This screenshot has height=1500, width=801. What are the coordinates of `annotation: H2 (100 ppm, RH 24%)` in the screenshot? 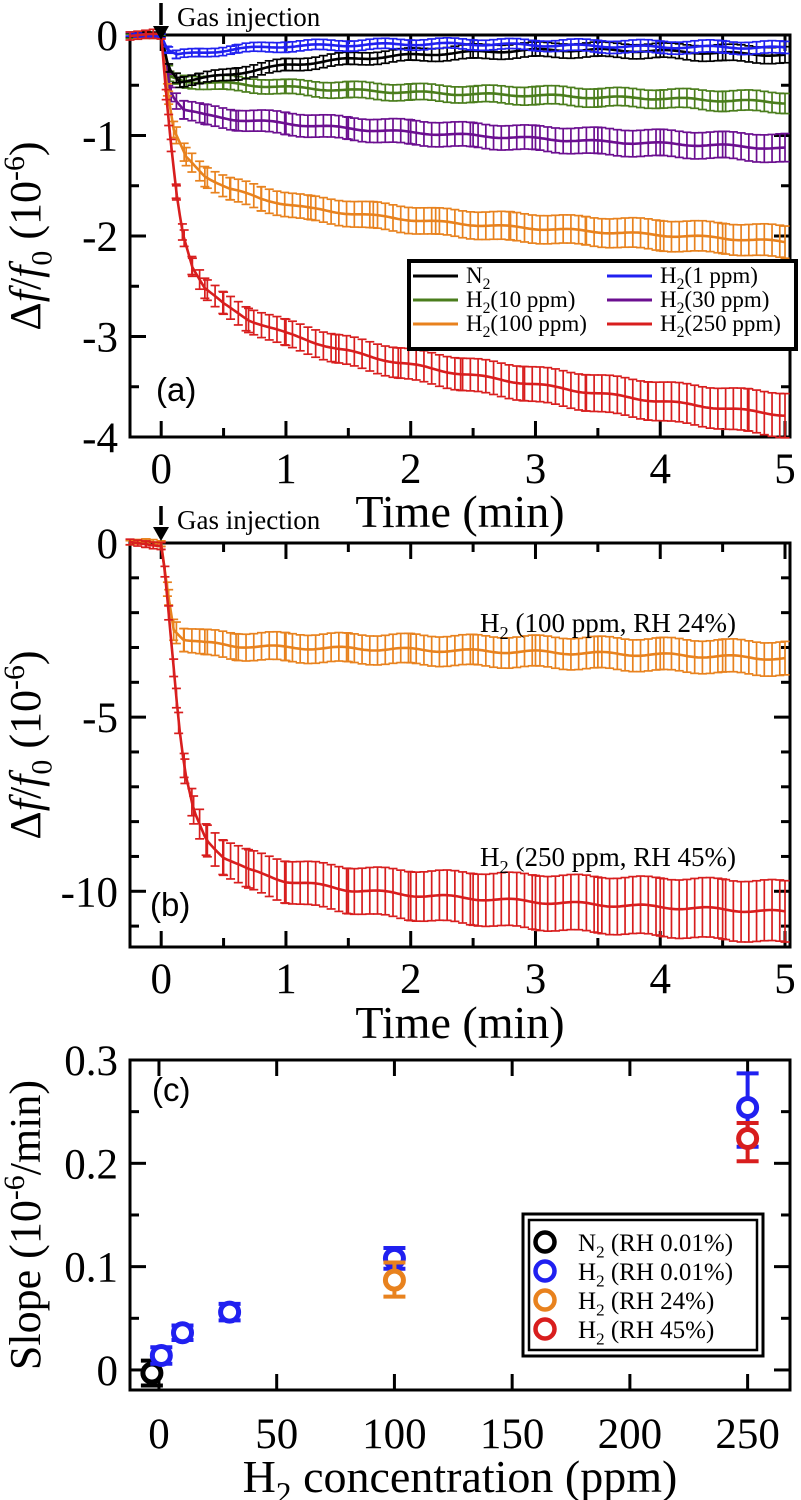 It's located at (608, 625).